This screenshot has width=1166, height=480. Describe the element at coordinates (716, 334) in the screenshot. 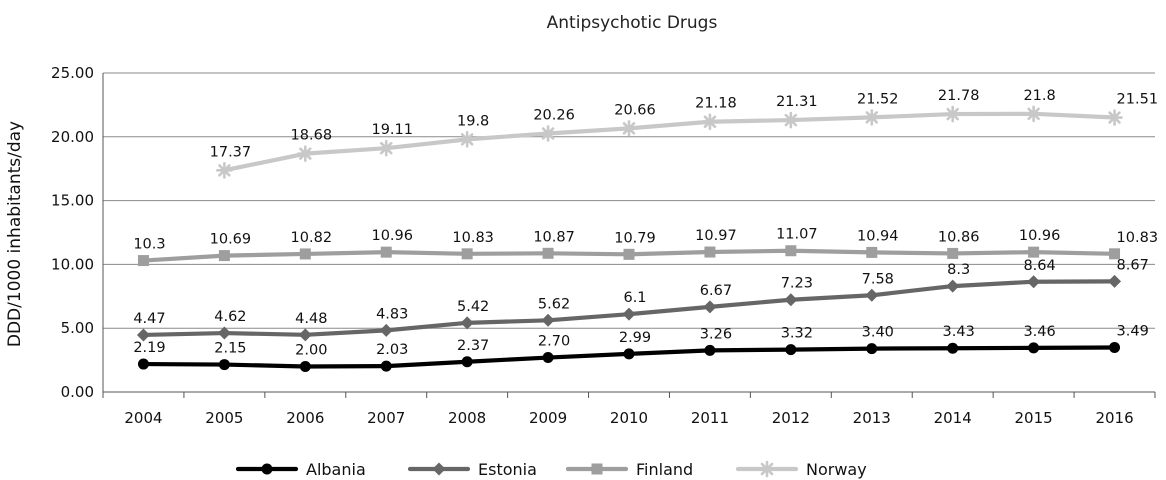

I see `data-label-albania-2011: 3.26` at that location.